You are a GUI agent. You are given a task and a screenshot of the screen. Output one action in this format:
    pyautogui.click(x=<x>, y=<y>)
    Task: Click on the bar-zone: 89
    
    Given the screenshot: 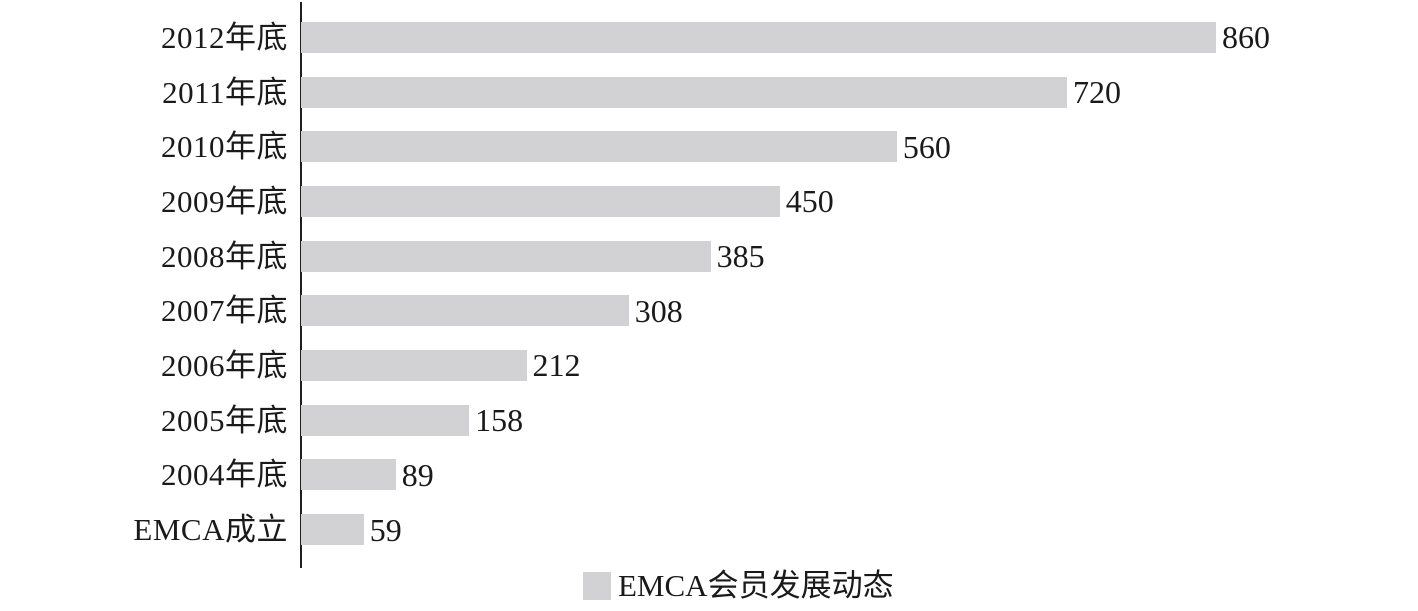 What is the action you would take?
    pyautogui.click(x=367, y=474)
    